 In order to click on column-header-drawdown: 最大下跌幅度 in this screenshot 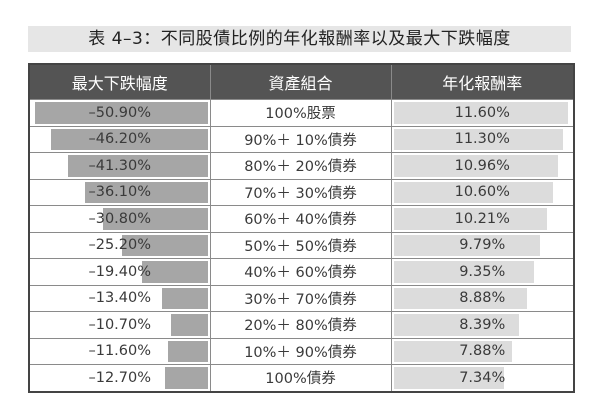, I will do `click(120, 82)`.